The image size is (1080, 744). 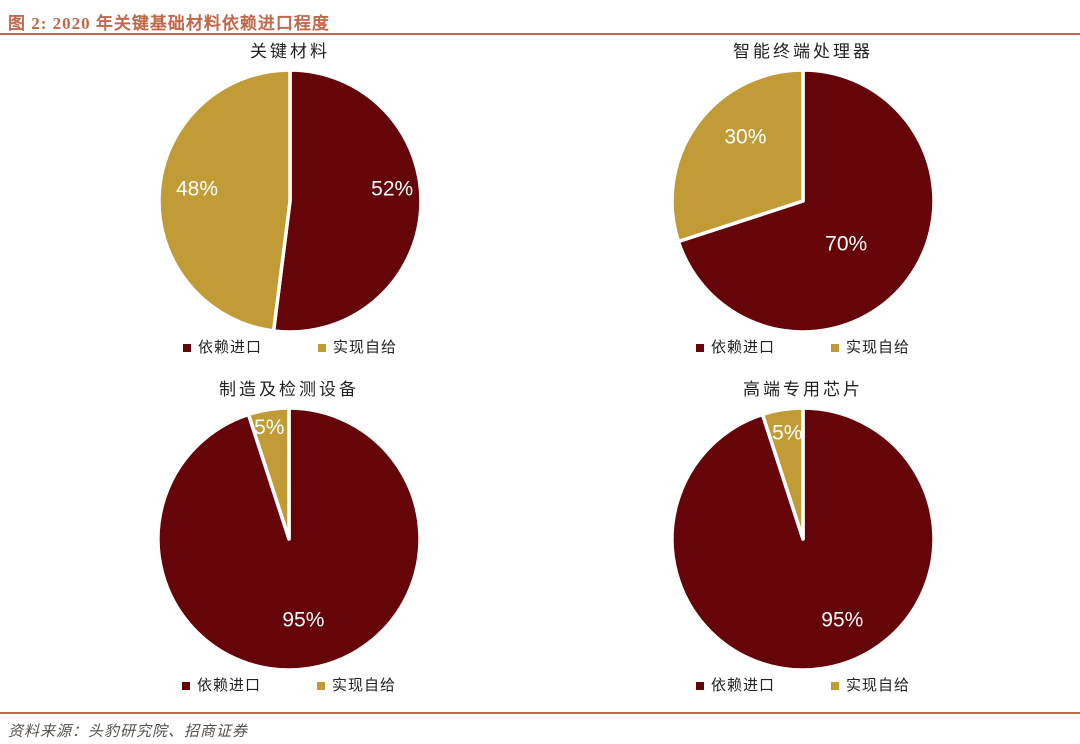 What do you see at coordinates (289, 389) in the screenshot?
I see `chart-title: 制造及检测设备` at bounding box center [289, 389].